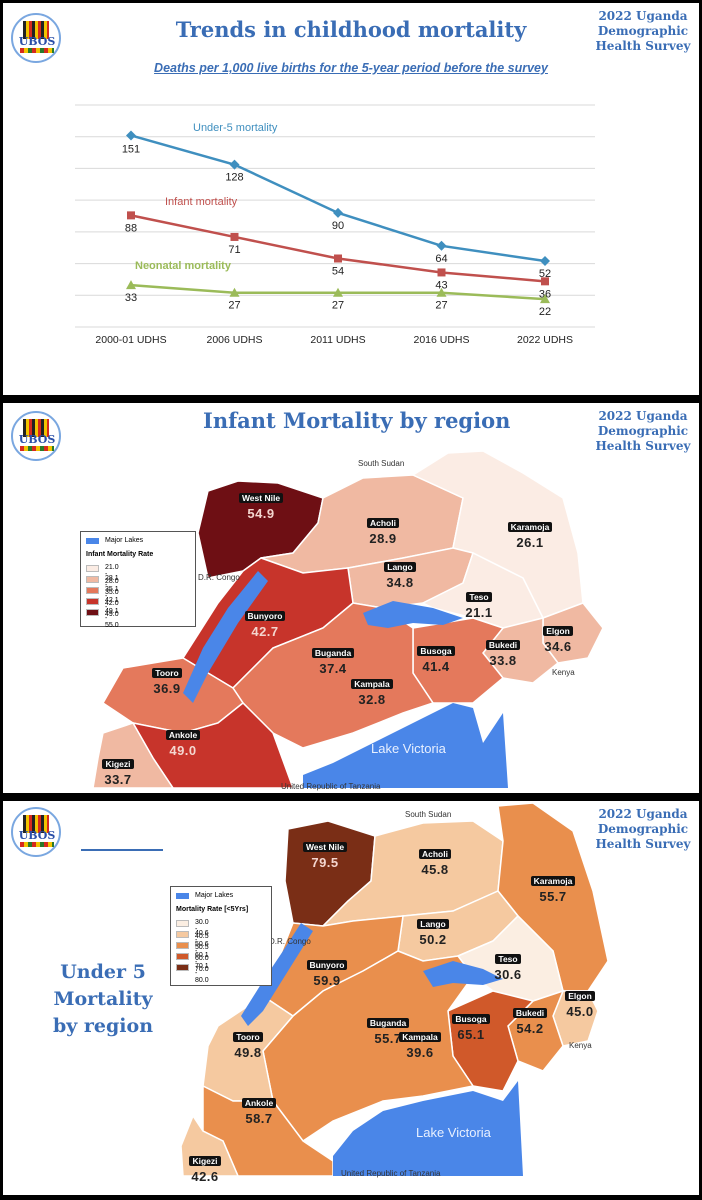  Describe the element at coordinates (338, 226) in the screenshot. I see `data-label: 90` at that location.